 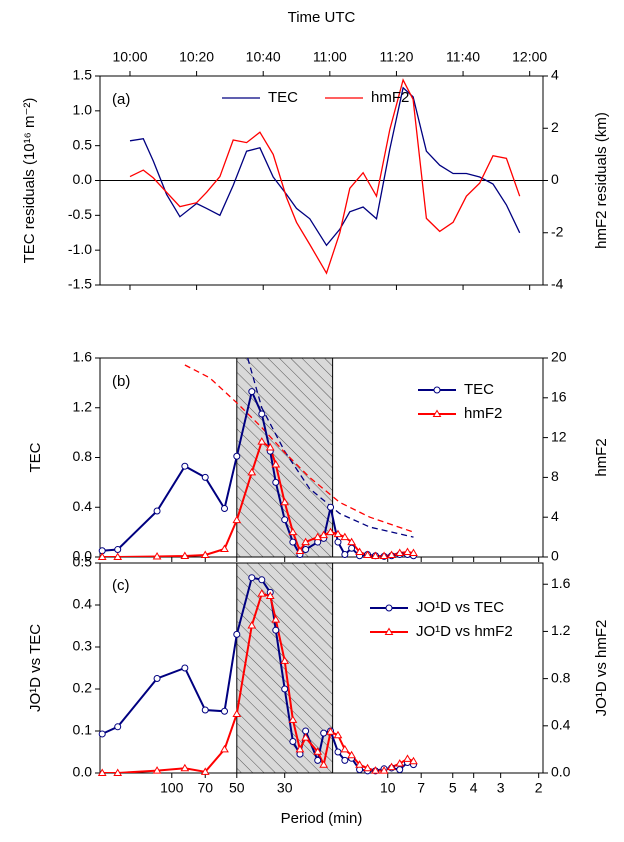 What do you see at coordinates (83, 562) in the screenshot?
I see `y-tick-label: 0.5` at bounding box center [83, 562].